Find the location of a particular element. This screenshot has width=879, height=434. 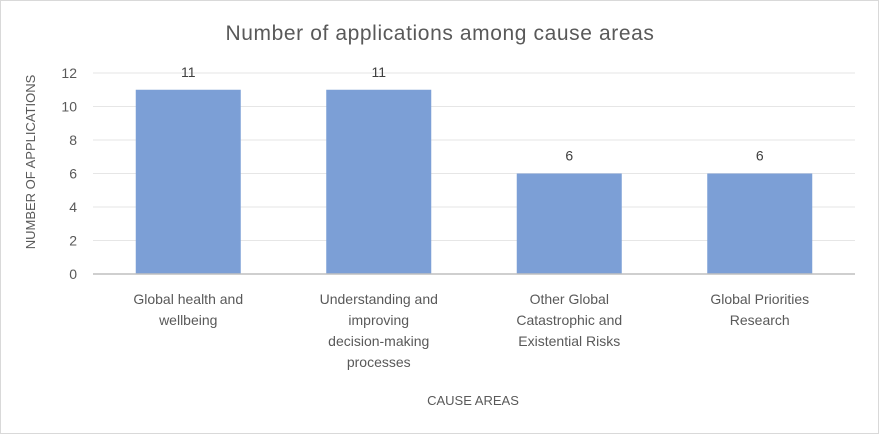

y-axis-title: NUMBER OF APPLICATIONS is located at coordinates (30, 161).